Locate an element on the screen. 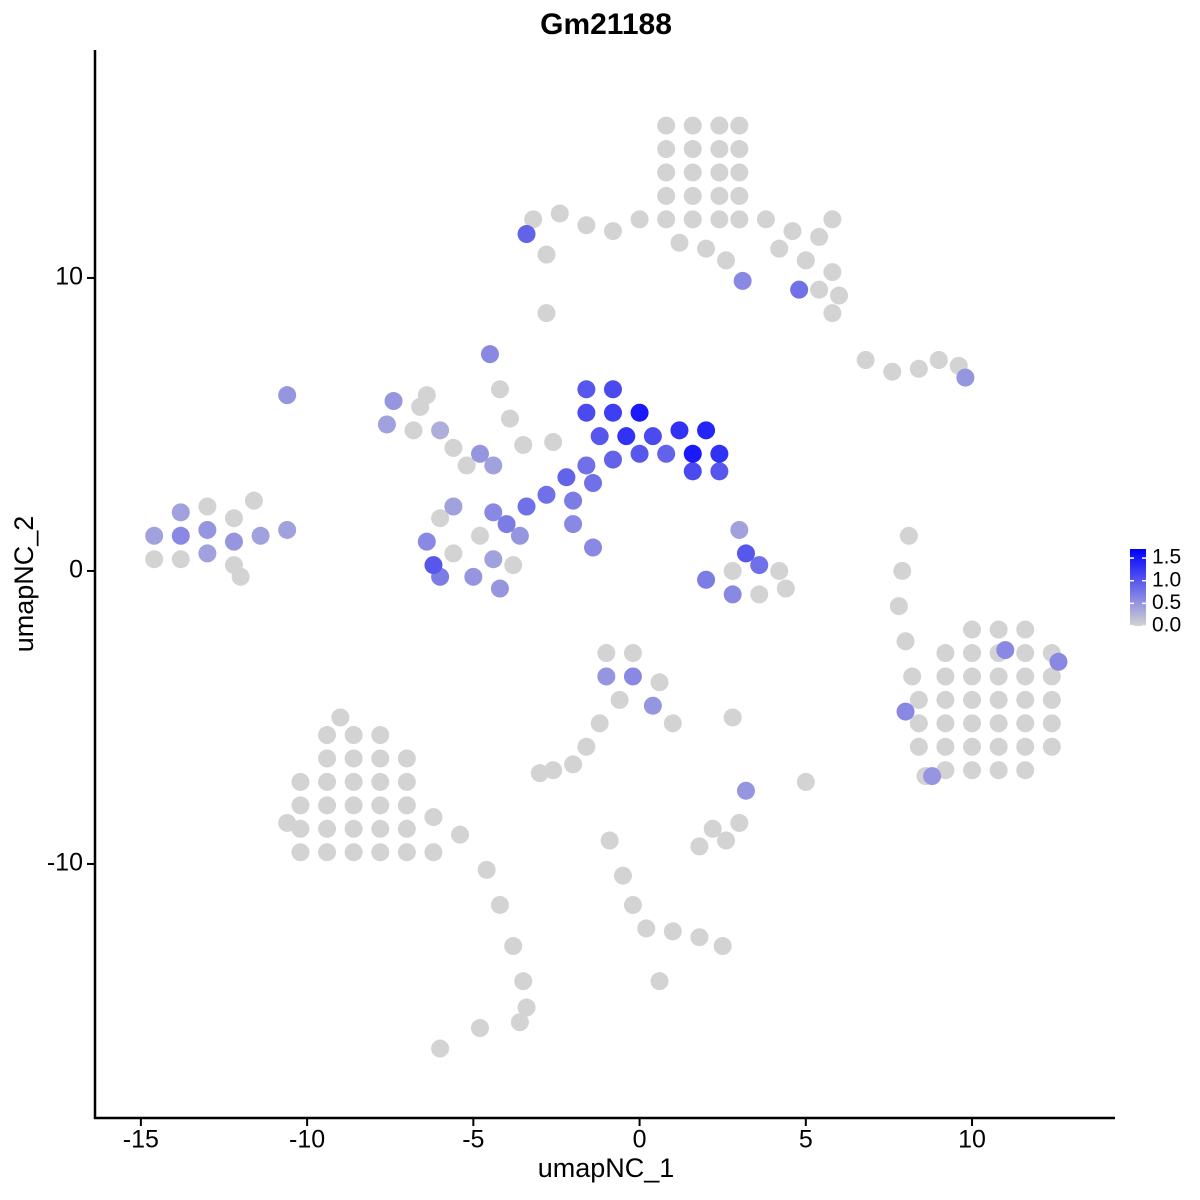  x-tick-label: -10 is located at coordinates (307, 1140).